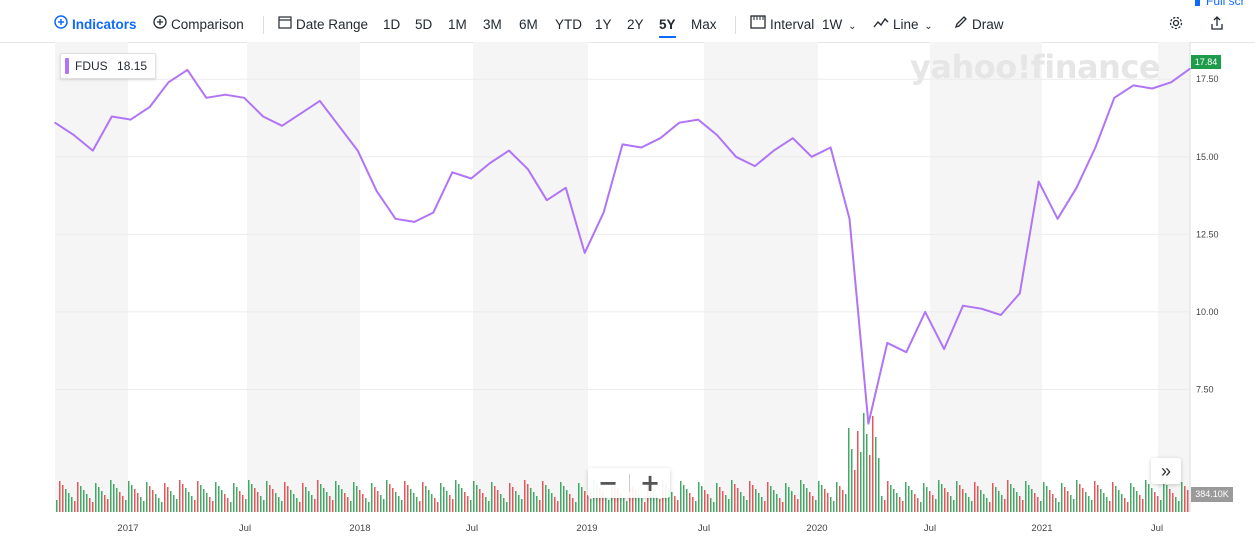 This screenshot has width=1255, height=544. Describe the element at coordinates (457, 24) in the screenshot. I see `range-1m: 1M` at that location.